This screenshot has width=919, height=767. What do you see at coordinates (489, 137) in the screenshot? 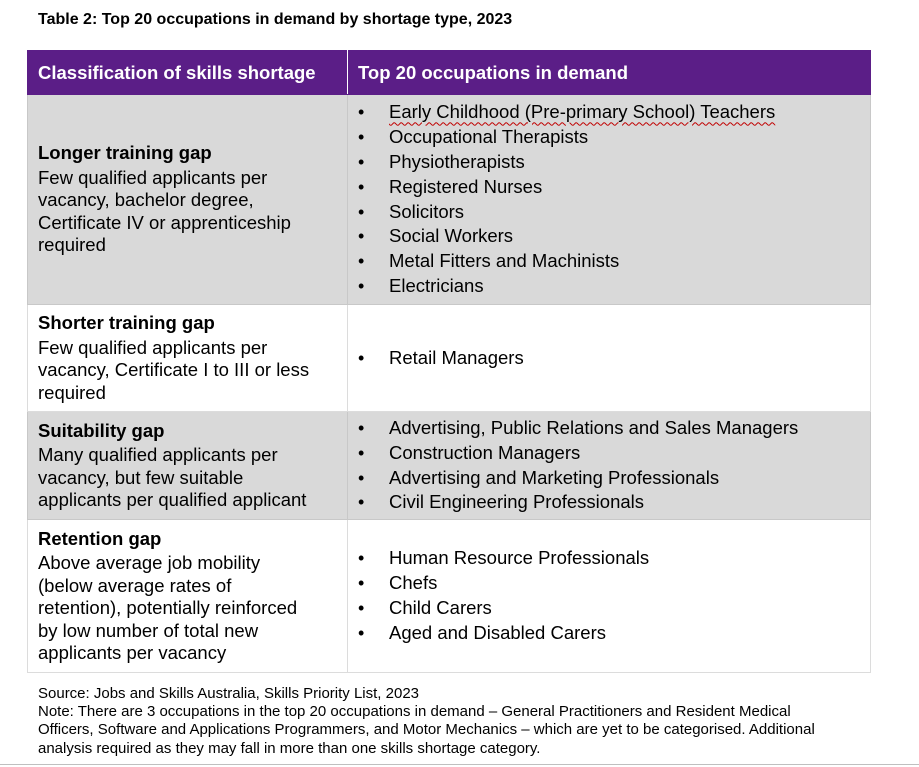
I see `occupation-label: Occupational Therapists` at bounding box center [489, 137].